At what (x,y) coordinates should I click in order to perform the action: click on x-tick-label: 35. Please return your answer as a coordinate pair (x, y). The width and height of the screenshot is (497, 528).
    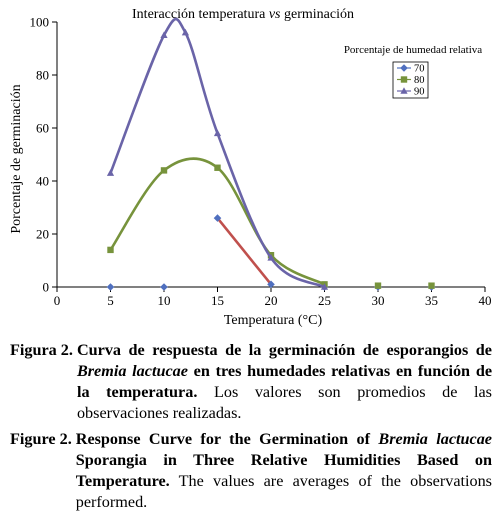
    Looking at the image, I should click on (431, 300).